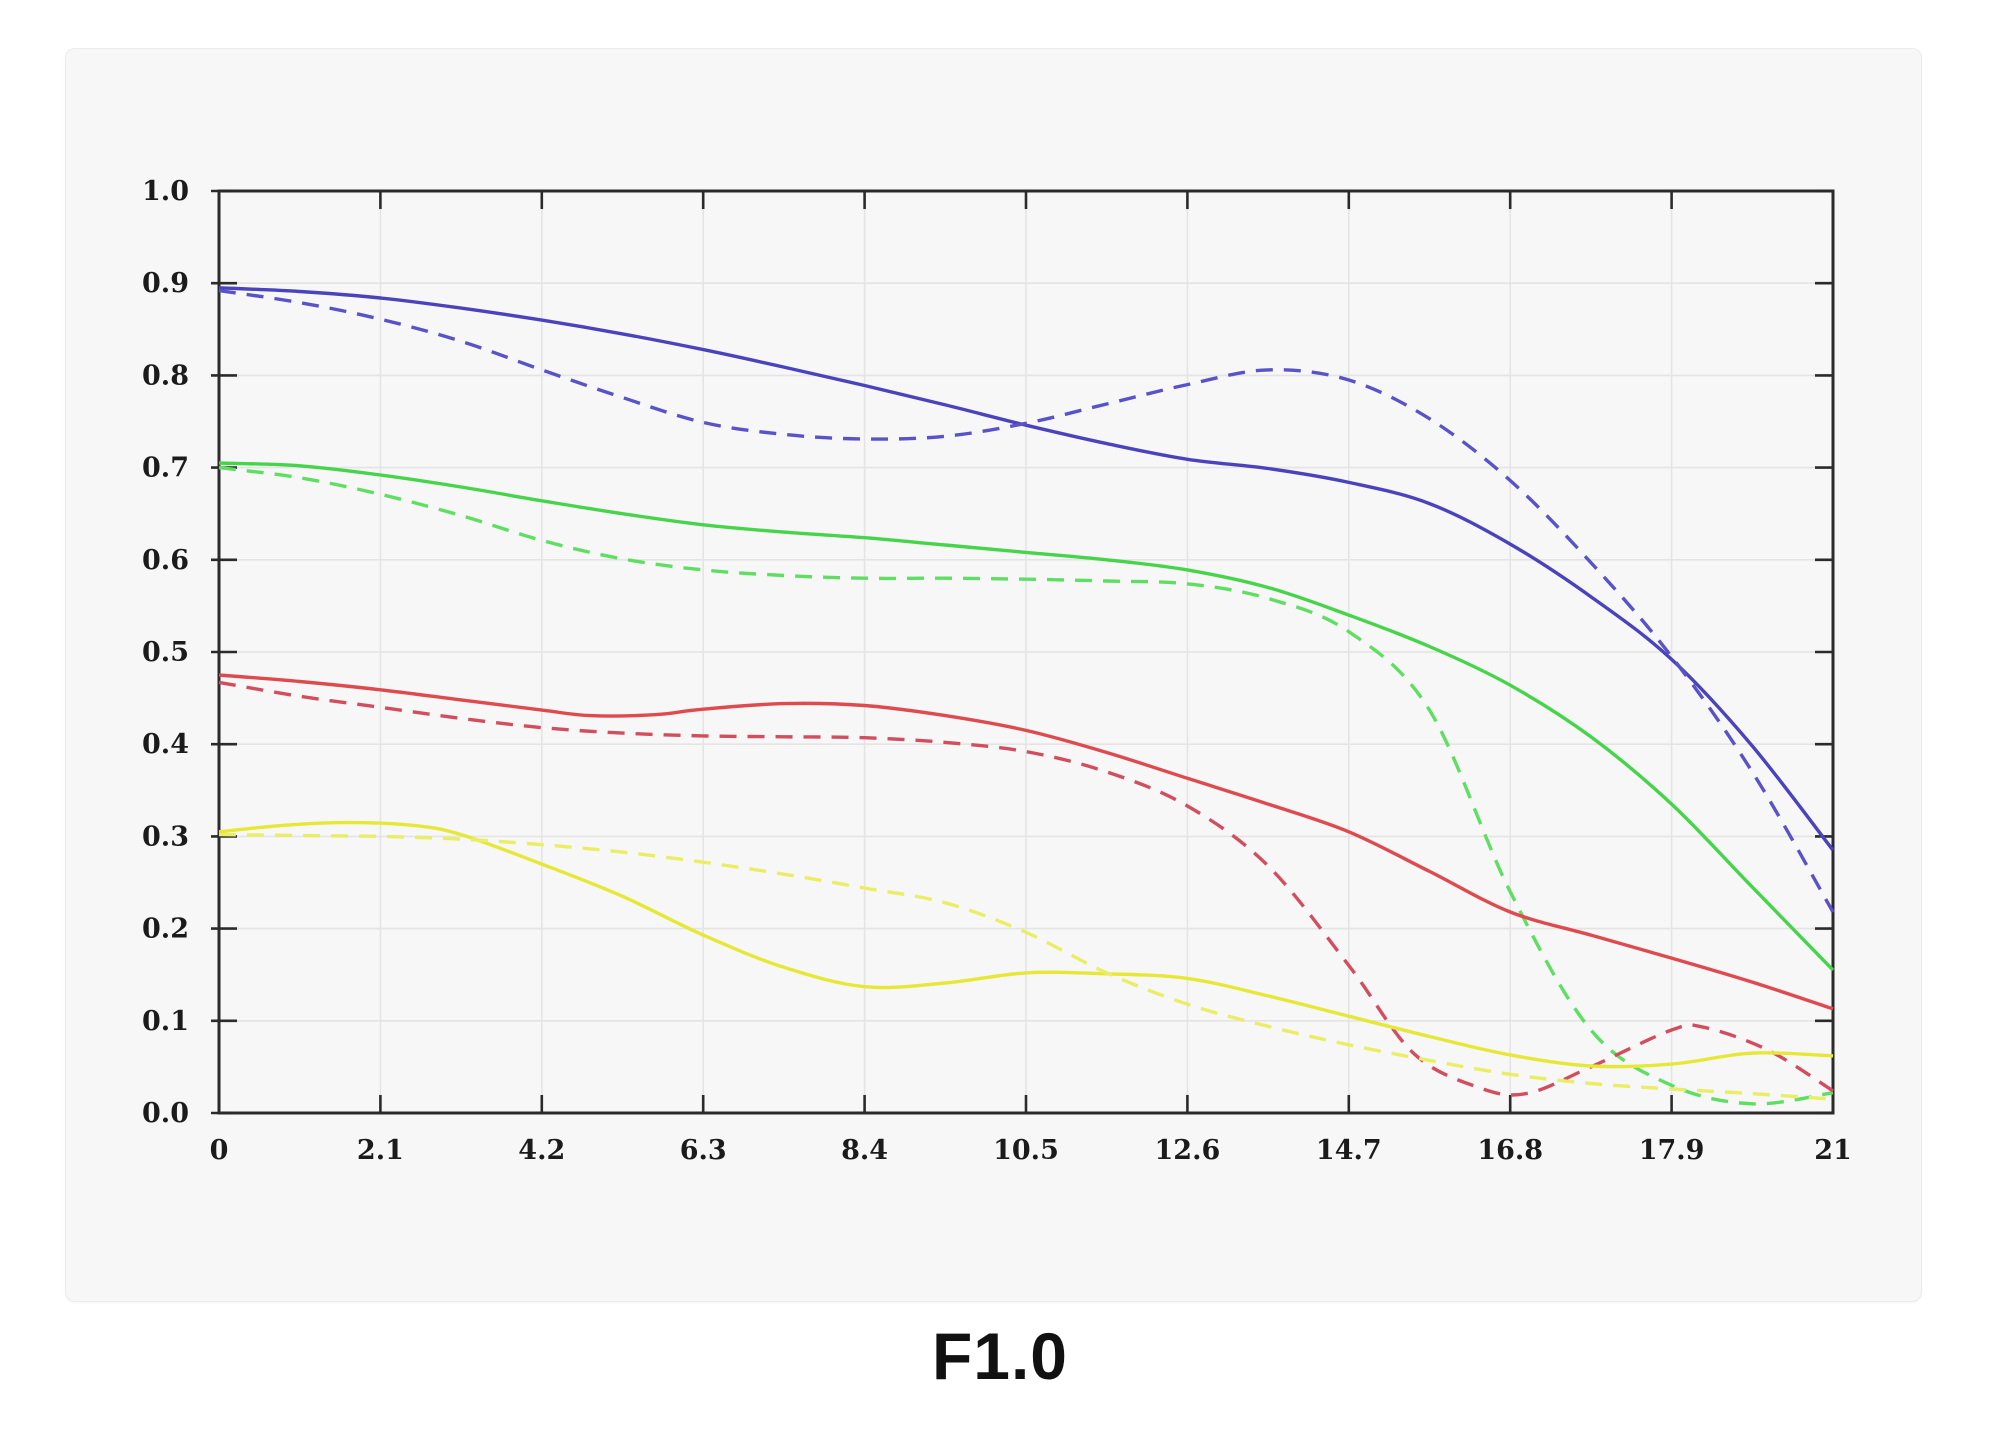  I want to click on x-tick-label: 10.5, so click(1026, 1150).